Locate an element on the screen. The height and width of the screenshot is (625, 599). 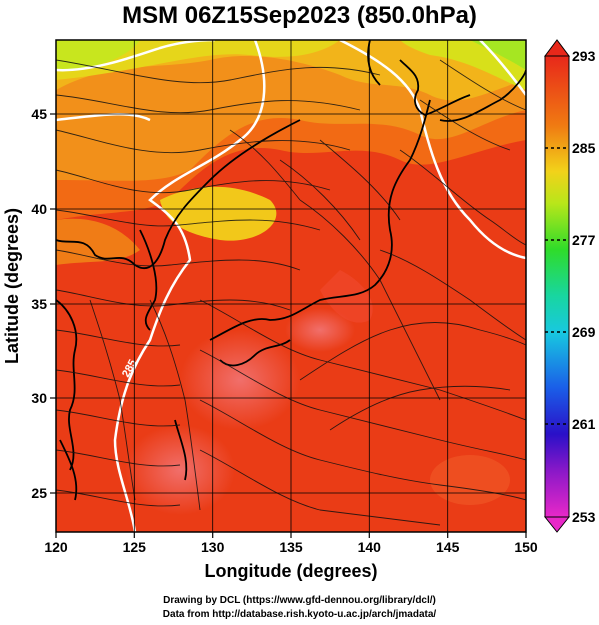
y-tick-label: 35 is located at coordinates (39, 304).